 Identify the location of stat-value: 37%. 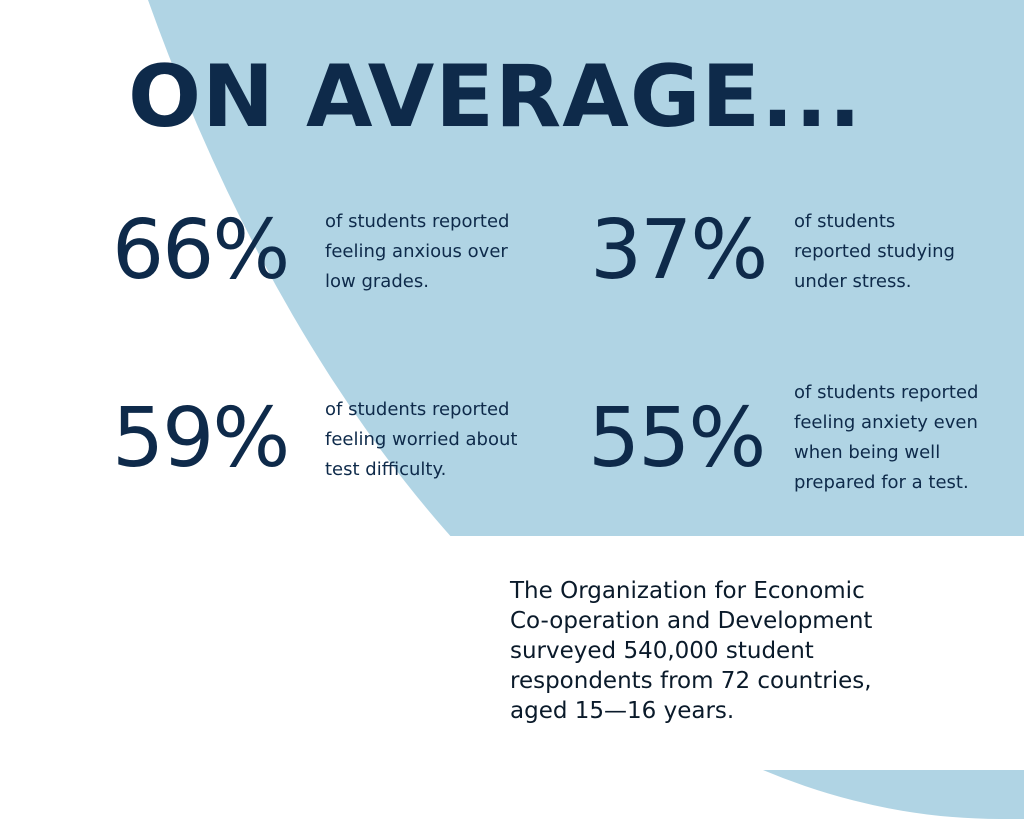
(679, 250).